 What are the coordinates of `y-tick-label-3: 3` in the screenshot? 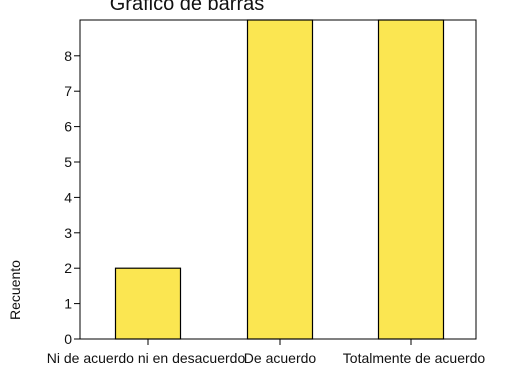 It's located at (68, 233).